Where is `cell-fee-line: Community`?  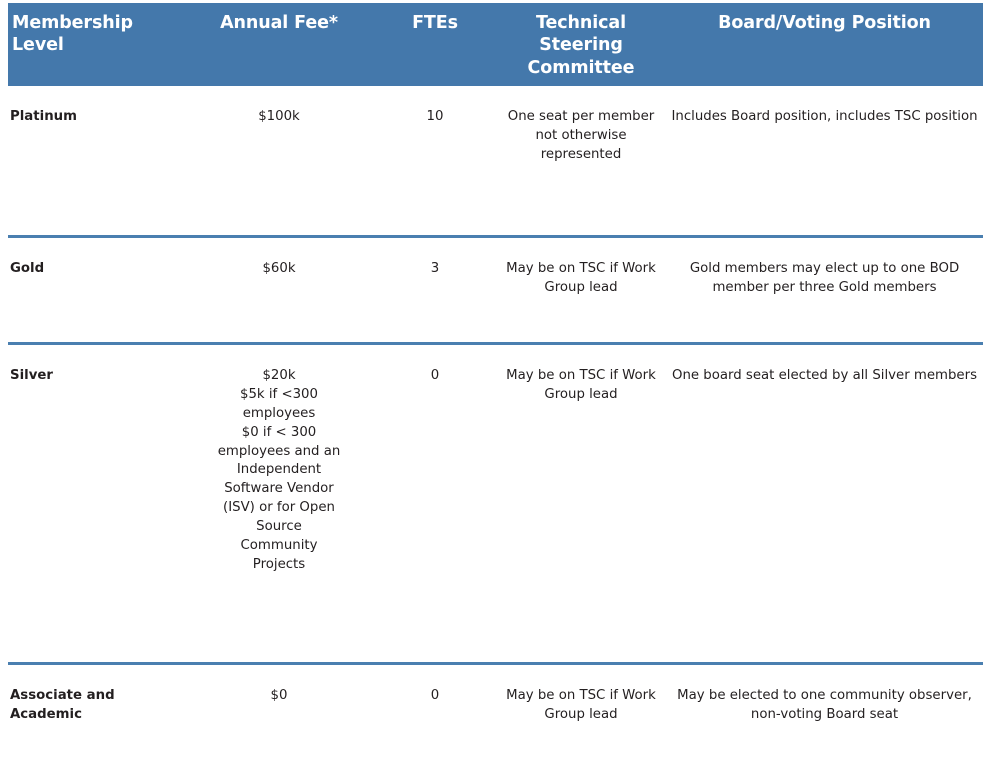
cell-fee-line: Community is located at coordinates (279, 546).